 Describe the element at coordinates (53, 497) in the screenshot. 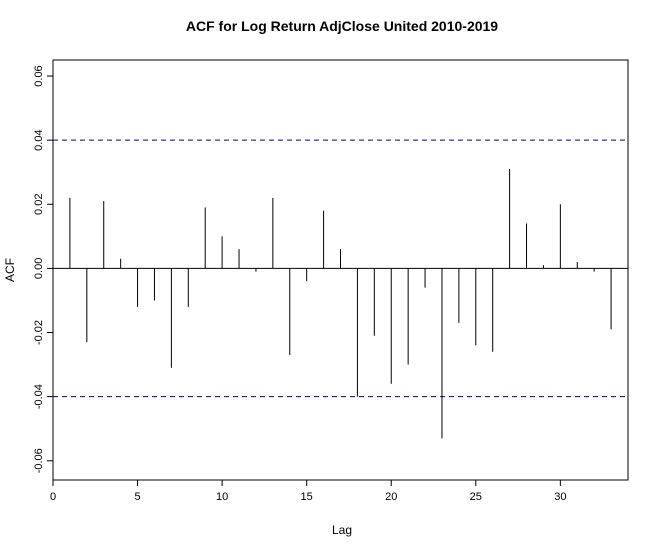

I see `x-tick-label: 0` at that location.